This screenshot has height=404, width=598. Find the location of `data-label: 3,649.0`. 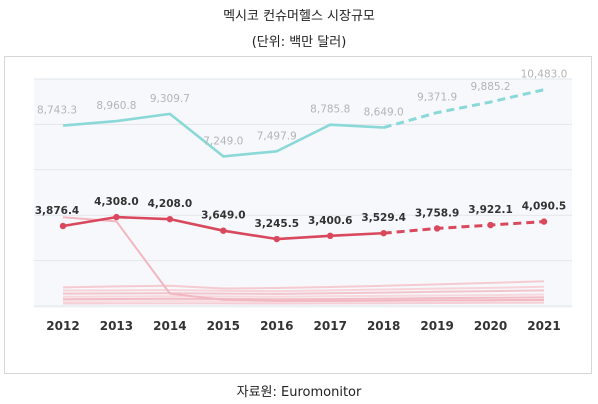

data-label: 3,649.0 is located at coordinates (223, 216).